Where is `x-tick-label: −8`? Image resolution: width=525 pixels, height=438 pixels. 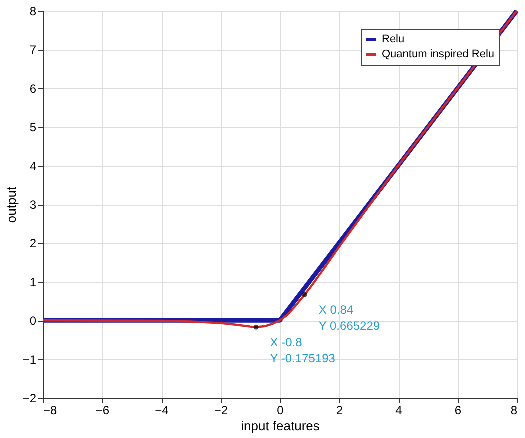 x-tick-label: −8 is located at coordinates (51, 411).